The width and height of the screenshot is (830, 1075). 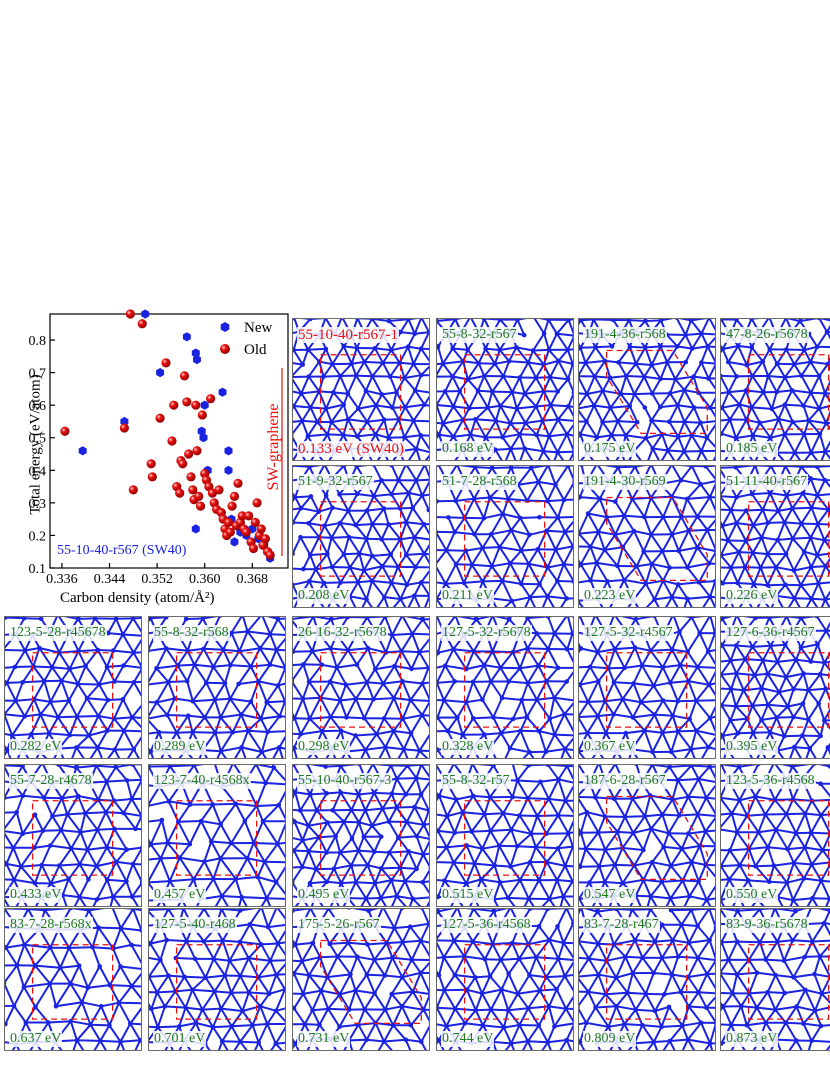 What do you see at coordinates (205, 579) in the screenshot?
I see `x-tick-label: 0.360` at bounding box center [205, 579].